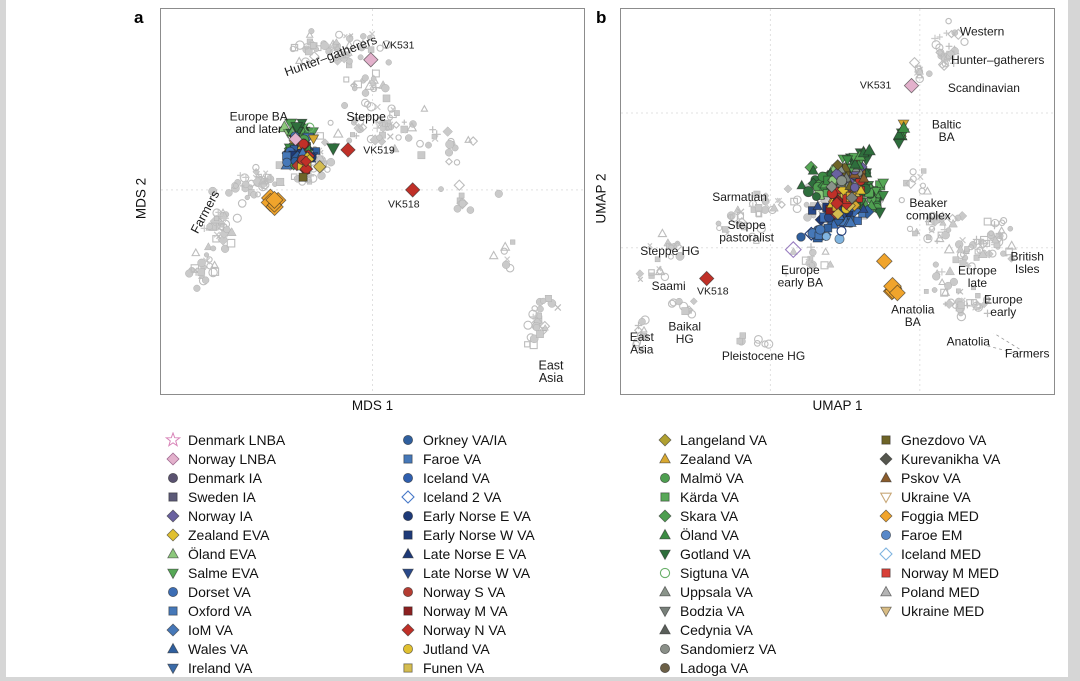 Image resolution: width=1080 pixels, height=681 pixels. What do you see at coordinates (939, 534) in the screenshot?
I see `legend-item-faroe-em: Faroe EM` at bounding box center [939, 534].